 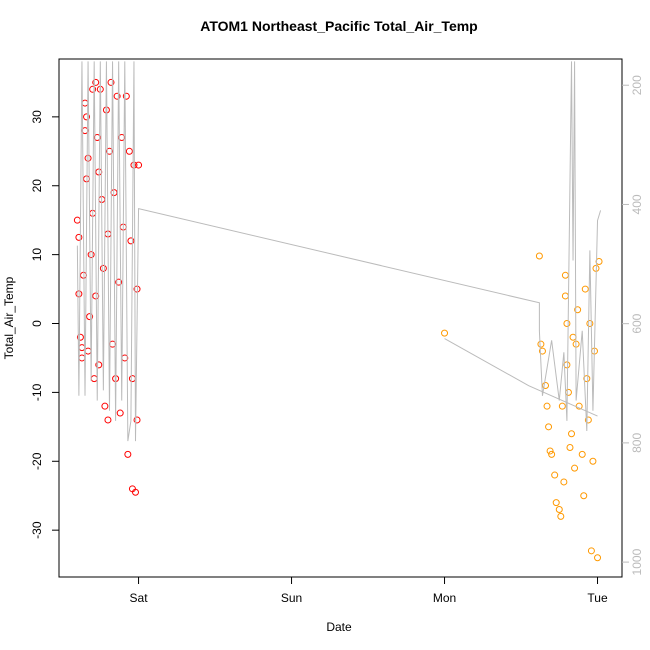 I want to click on y2-tick-label: 600, so click(x=637, y=323).